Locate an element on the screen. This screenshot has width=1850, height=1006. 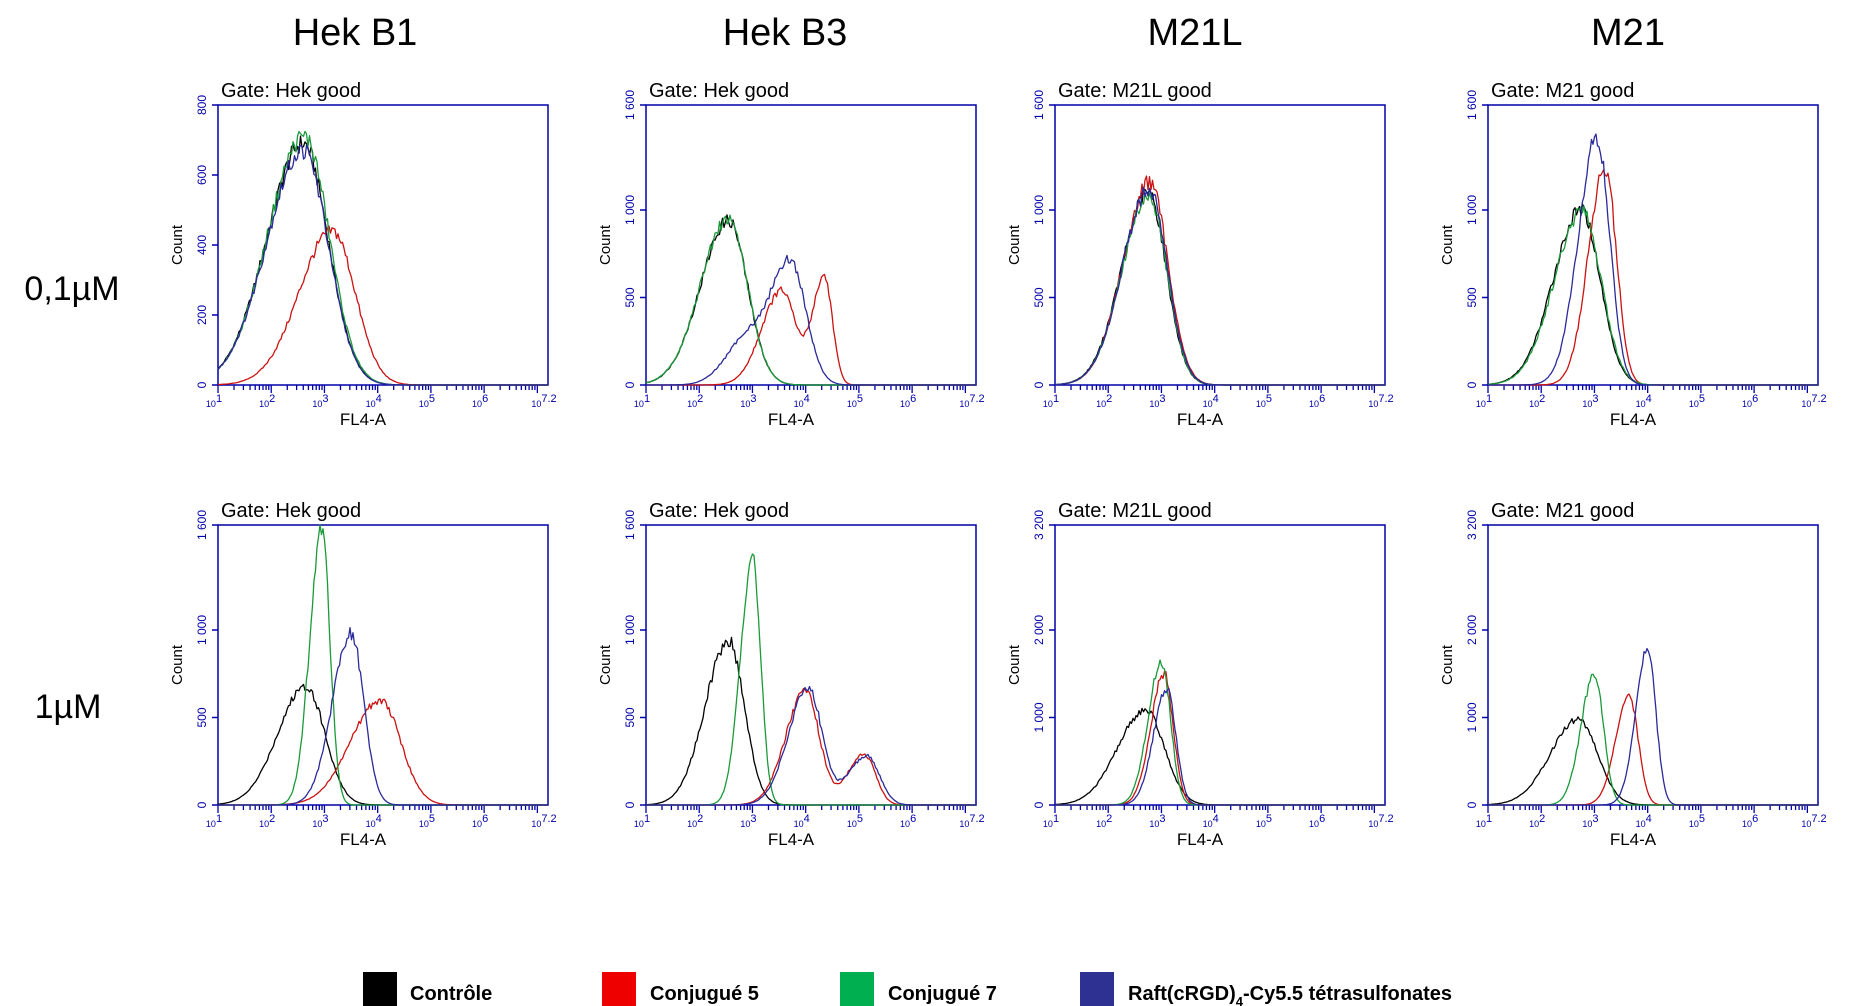
column-header-hek-b3: Hek B3 is located at coordinates (785, 33).